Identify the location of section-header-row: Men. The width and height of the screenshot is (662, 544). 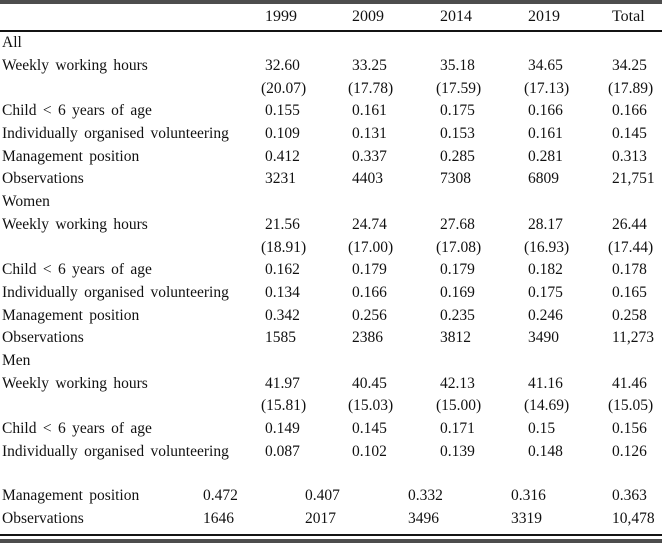
(331, 361).